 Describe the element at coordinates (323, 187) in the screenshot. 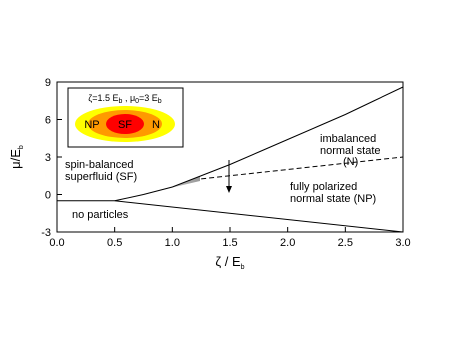

I see `annotation: fully polarized` at that location.